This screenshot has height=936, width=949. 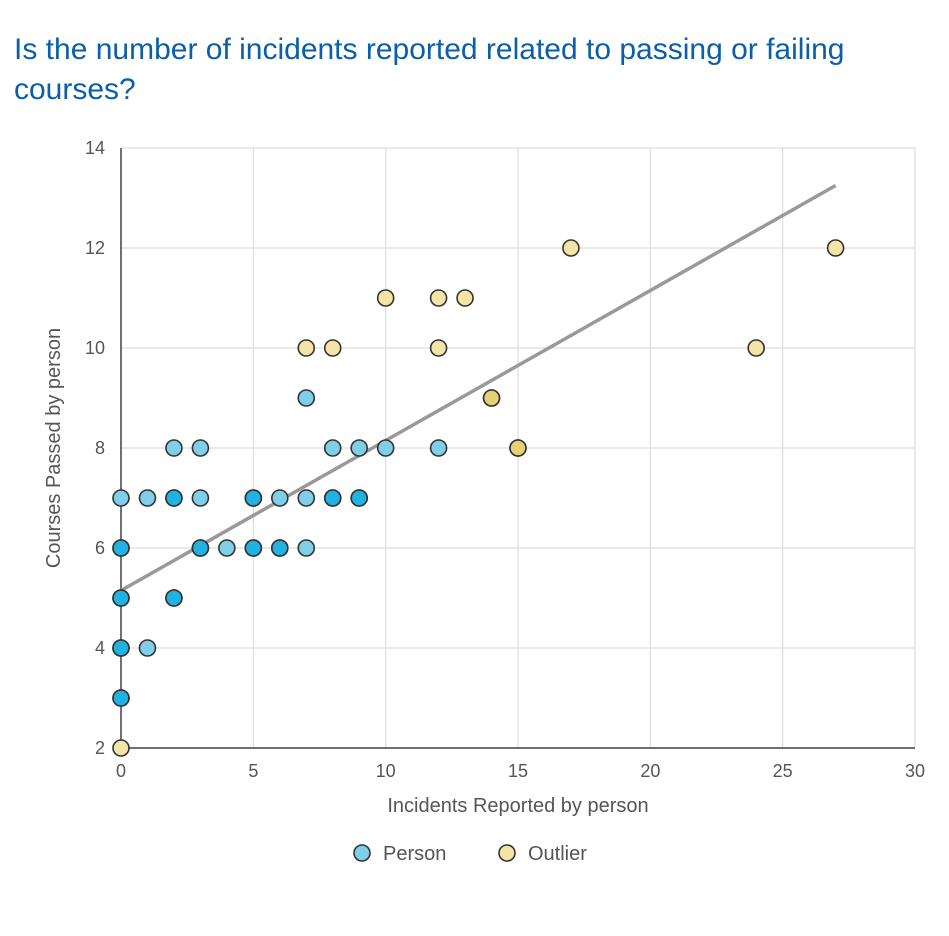 What do you see at coordinates (557, 854) in the screenshot?
I see `legend-outlier-label: Outlier` at bounding box center [557, 854].